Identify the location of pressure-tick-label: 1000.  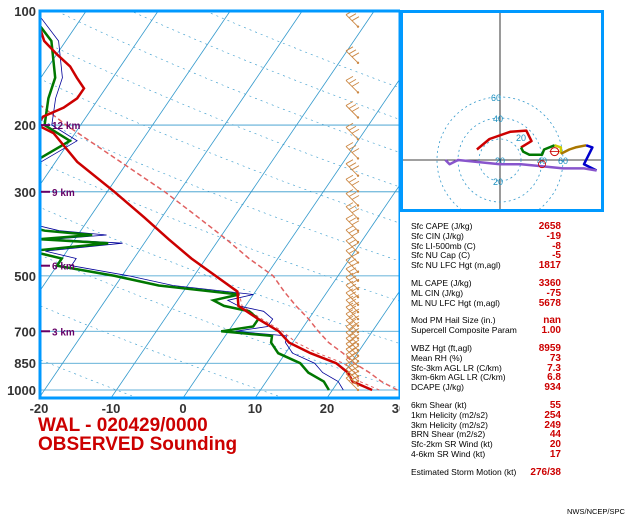
(21, 390).